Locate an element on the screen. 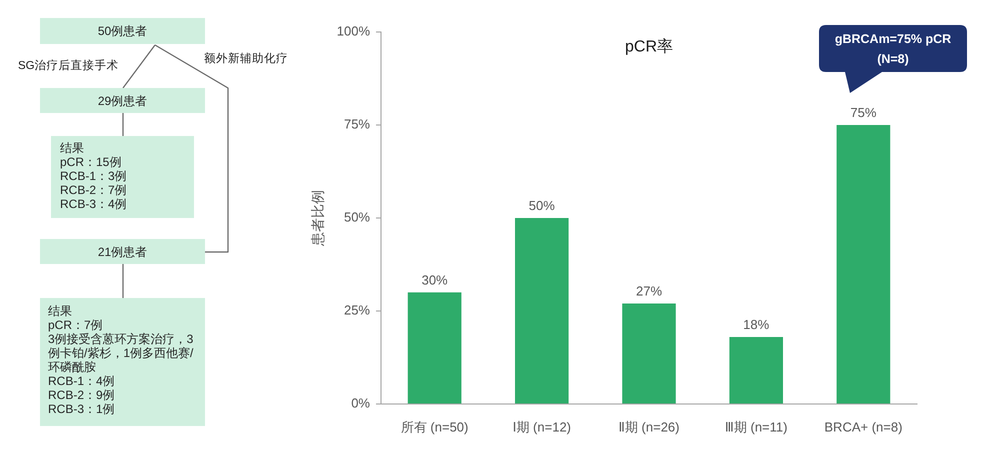 The image size is (988, 450). flowchart-box: 21例患者 is located at coordinates (122, 251).